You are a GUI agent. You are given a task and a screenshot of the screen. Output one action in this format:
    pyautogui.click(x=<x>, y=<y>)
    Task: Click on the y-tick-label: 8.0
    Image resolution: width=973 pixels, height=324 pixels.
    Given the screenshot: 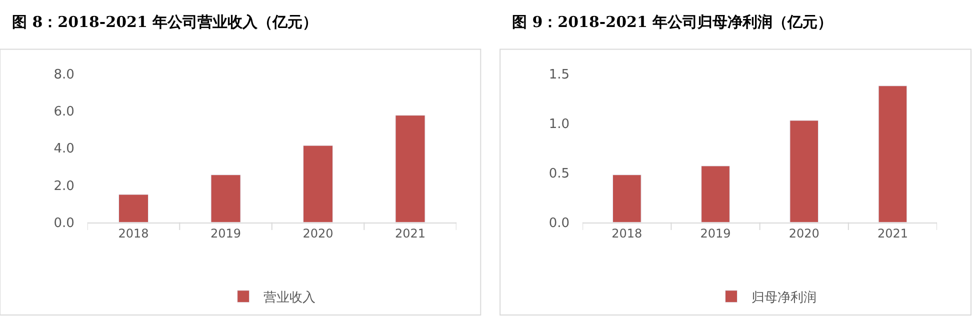 What is the action you would take?
    pyautogui.click(x=64, y=75)
    